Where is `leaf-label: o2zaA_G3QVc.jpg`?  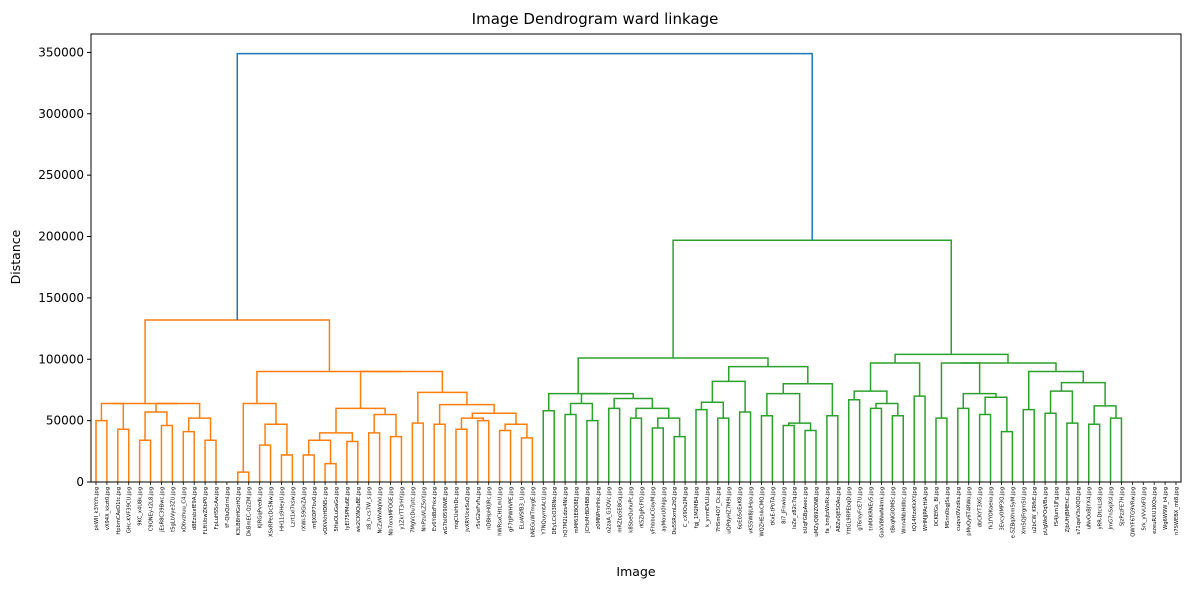 leaf-label: o2zaA_G3QVc.jpg is located at coordinates (610, 510).